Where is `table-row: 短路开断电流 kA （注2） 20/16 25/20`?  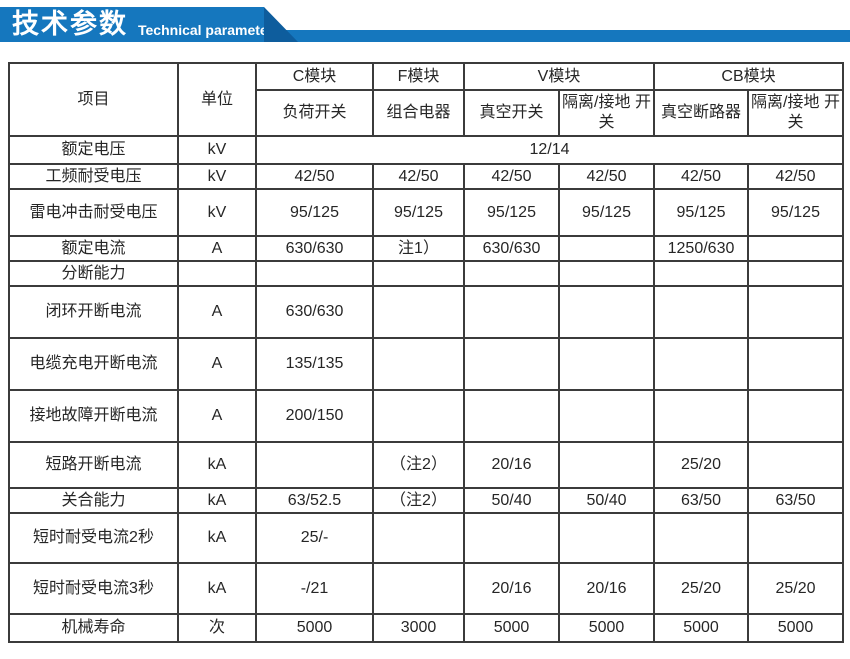
table-row: 短路开断电流 kA （注2） 20/16 25/20 is located at coordinates (426, 465).